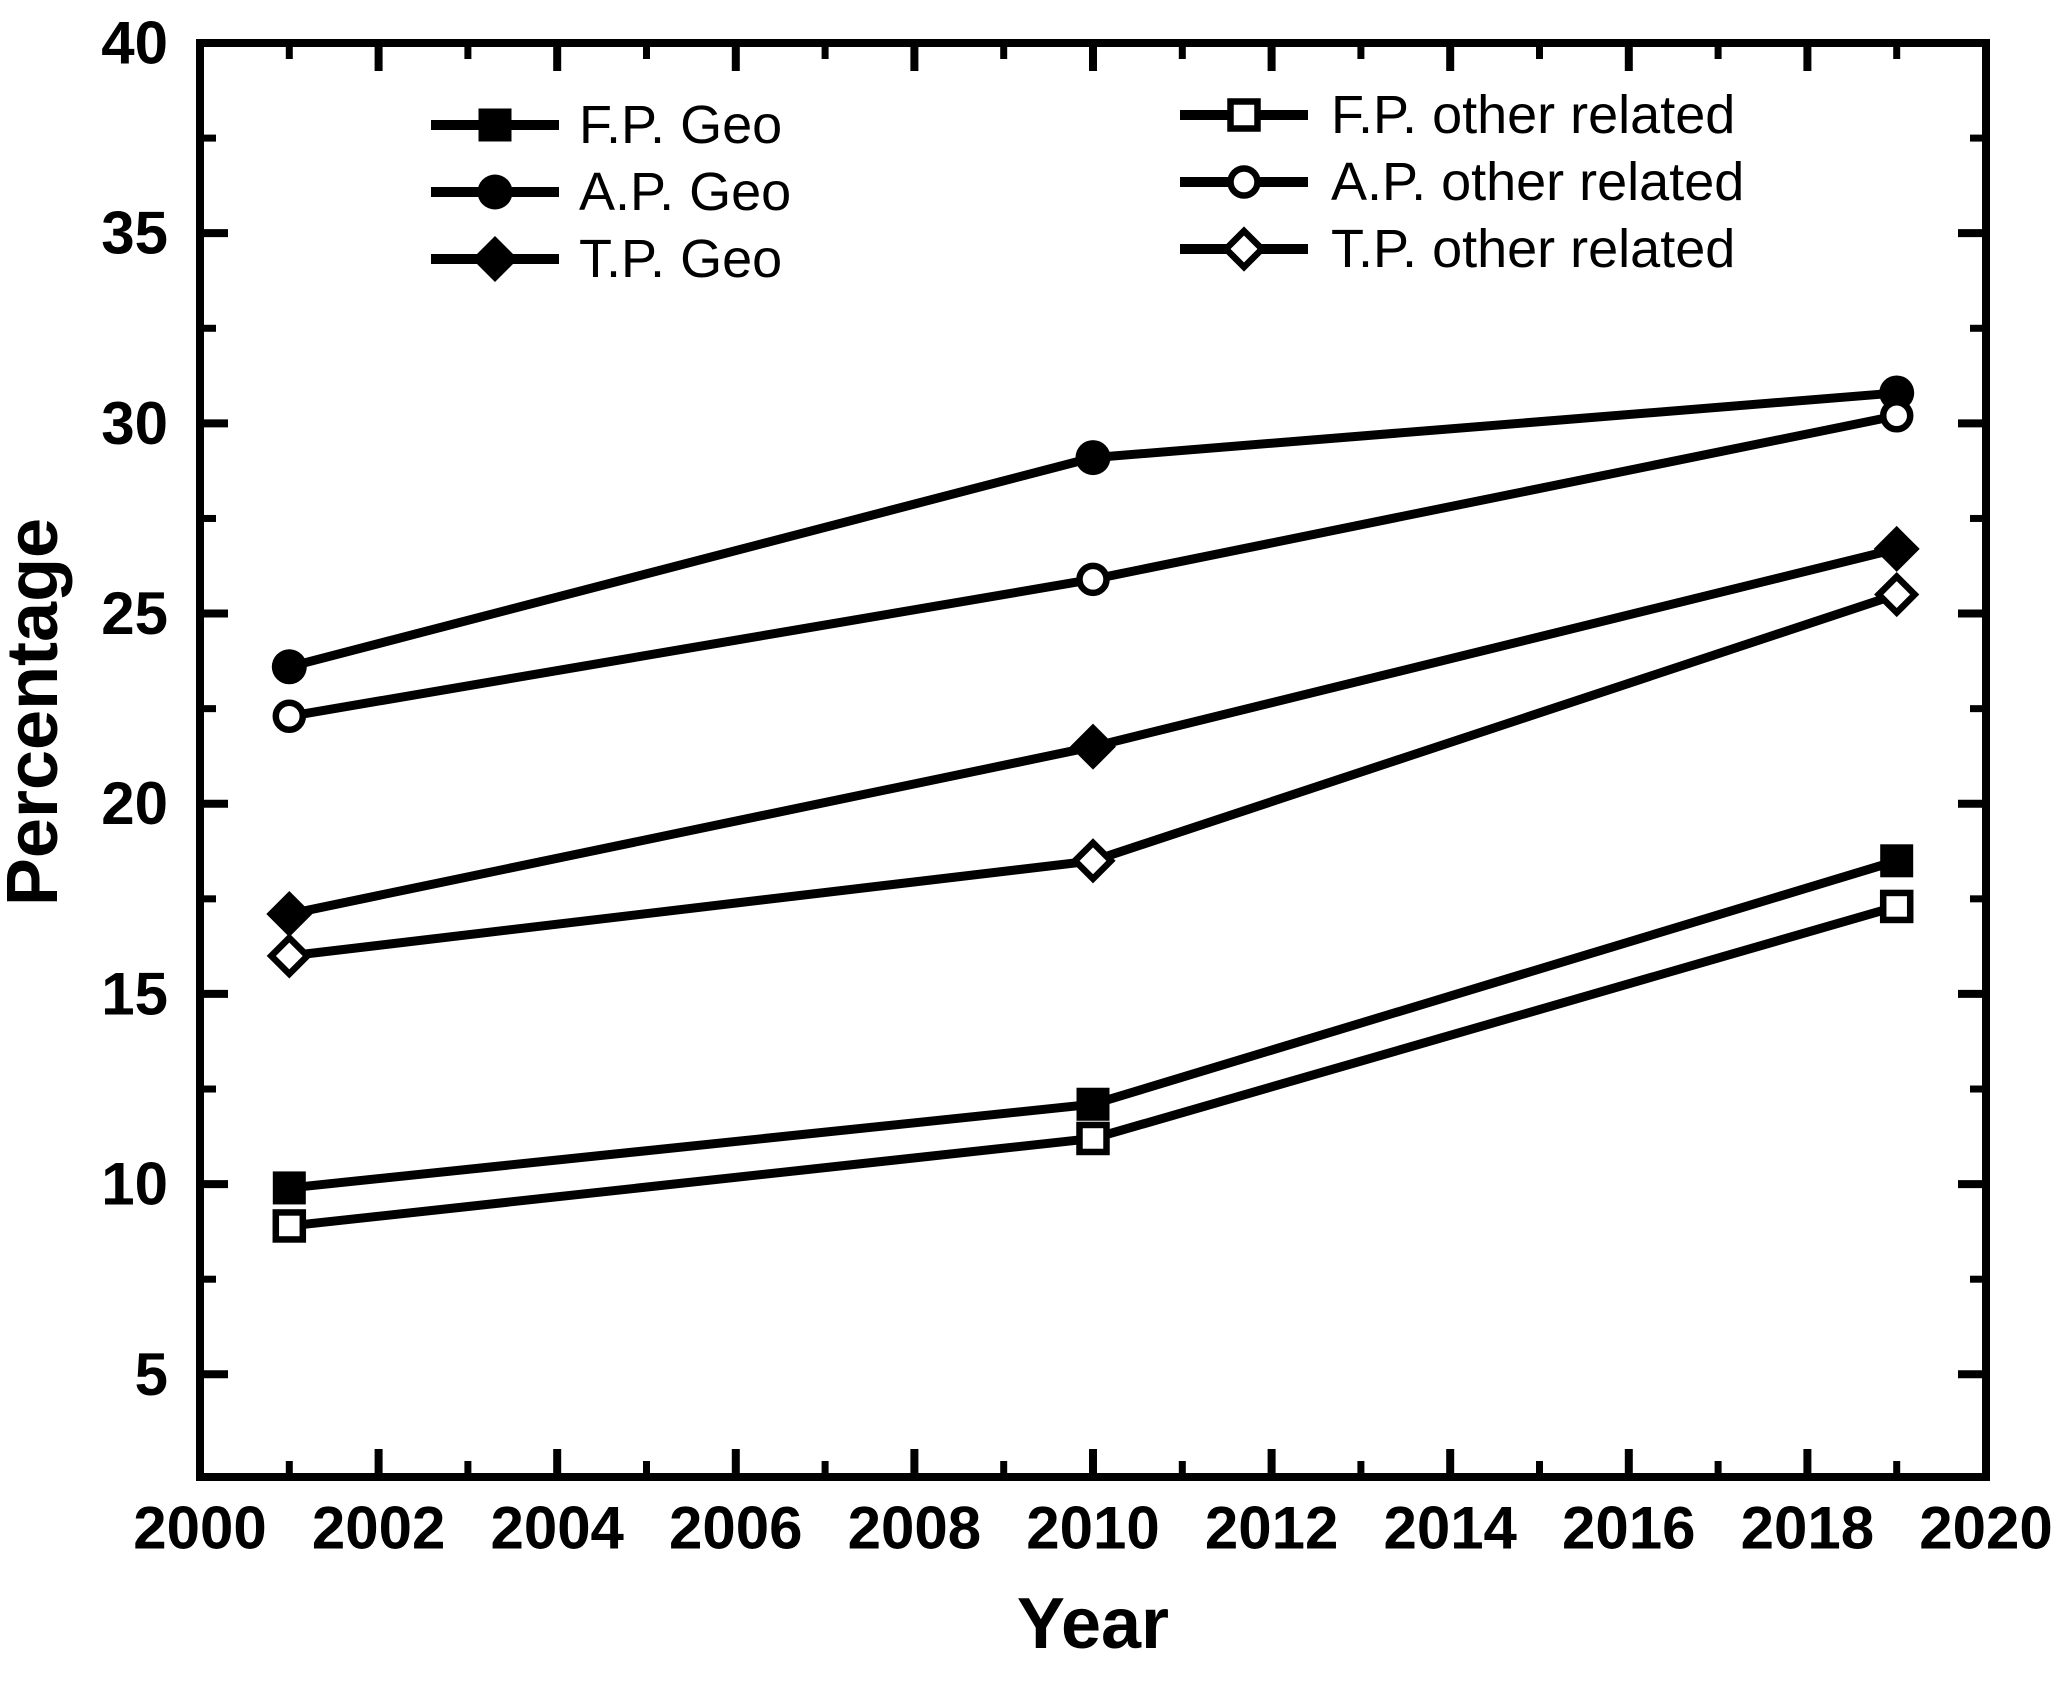  I want to click on legend-item-f-p-geo: F.P. Geo, so click(606, 125).